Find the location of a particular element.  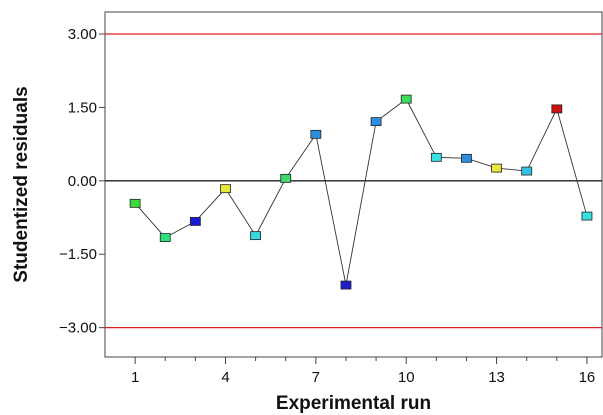

x-tick-label-1: 4 is located at coordinates (225, 377).